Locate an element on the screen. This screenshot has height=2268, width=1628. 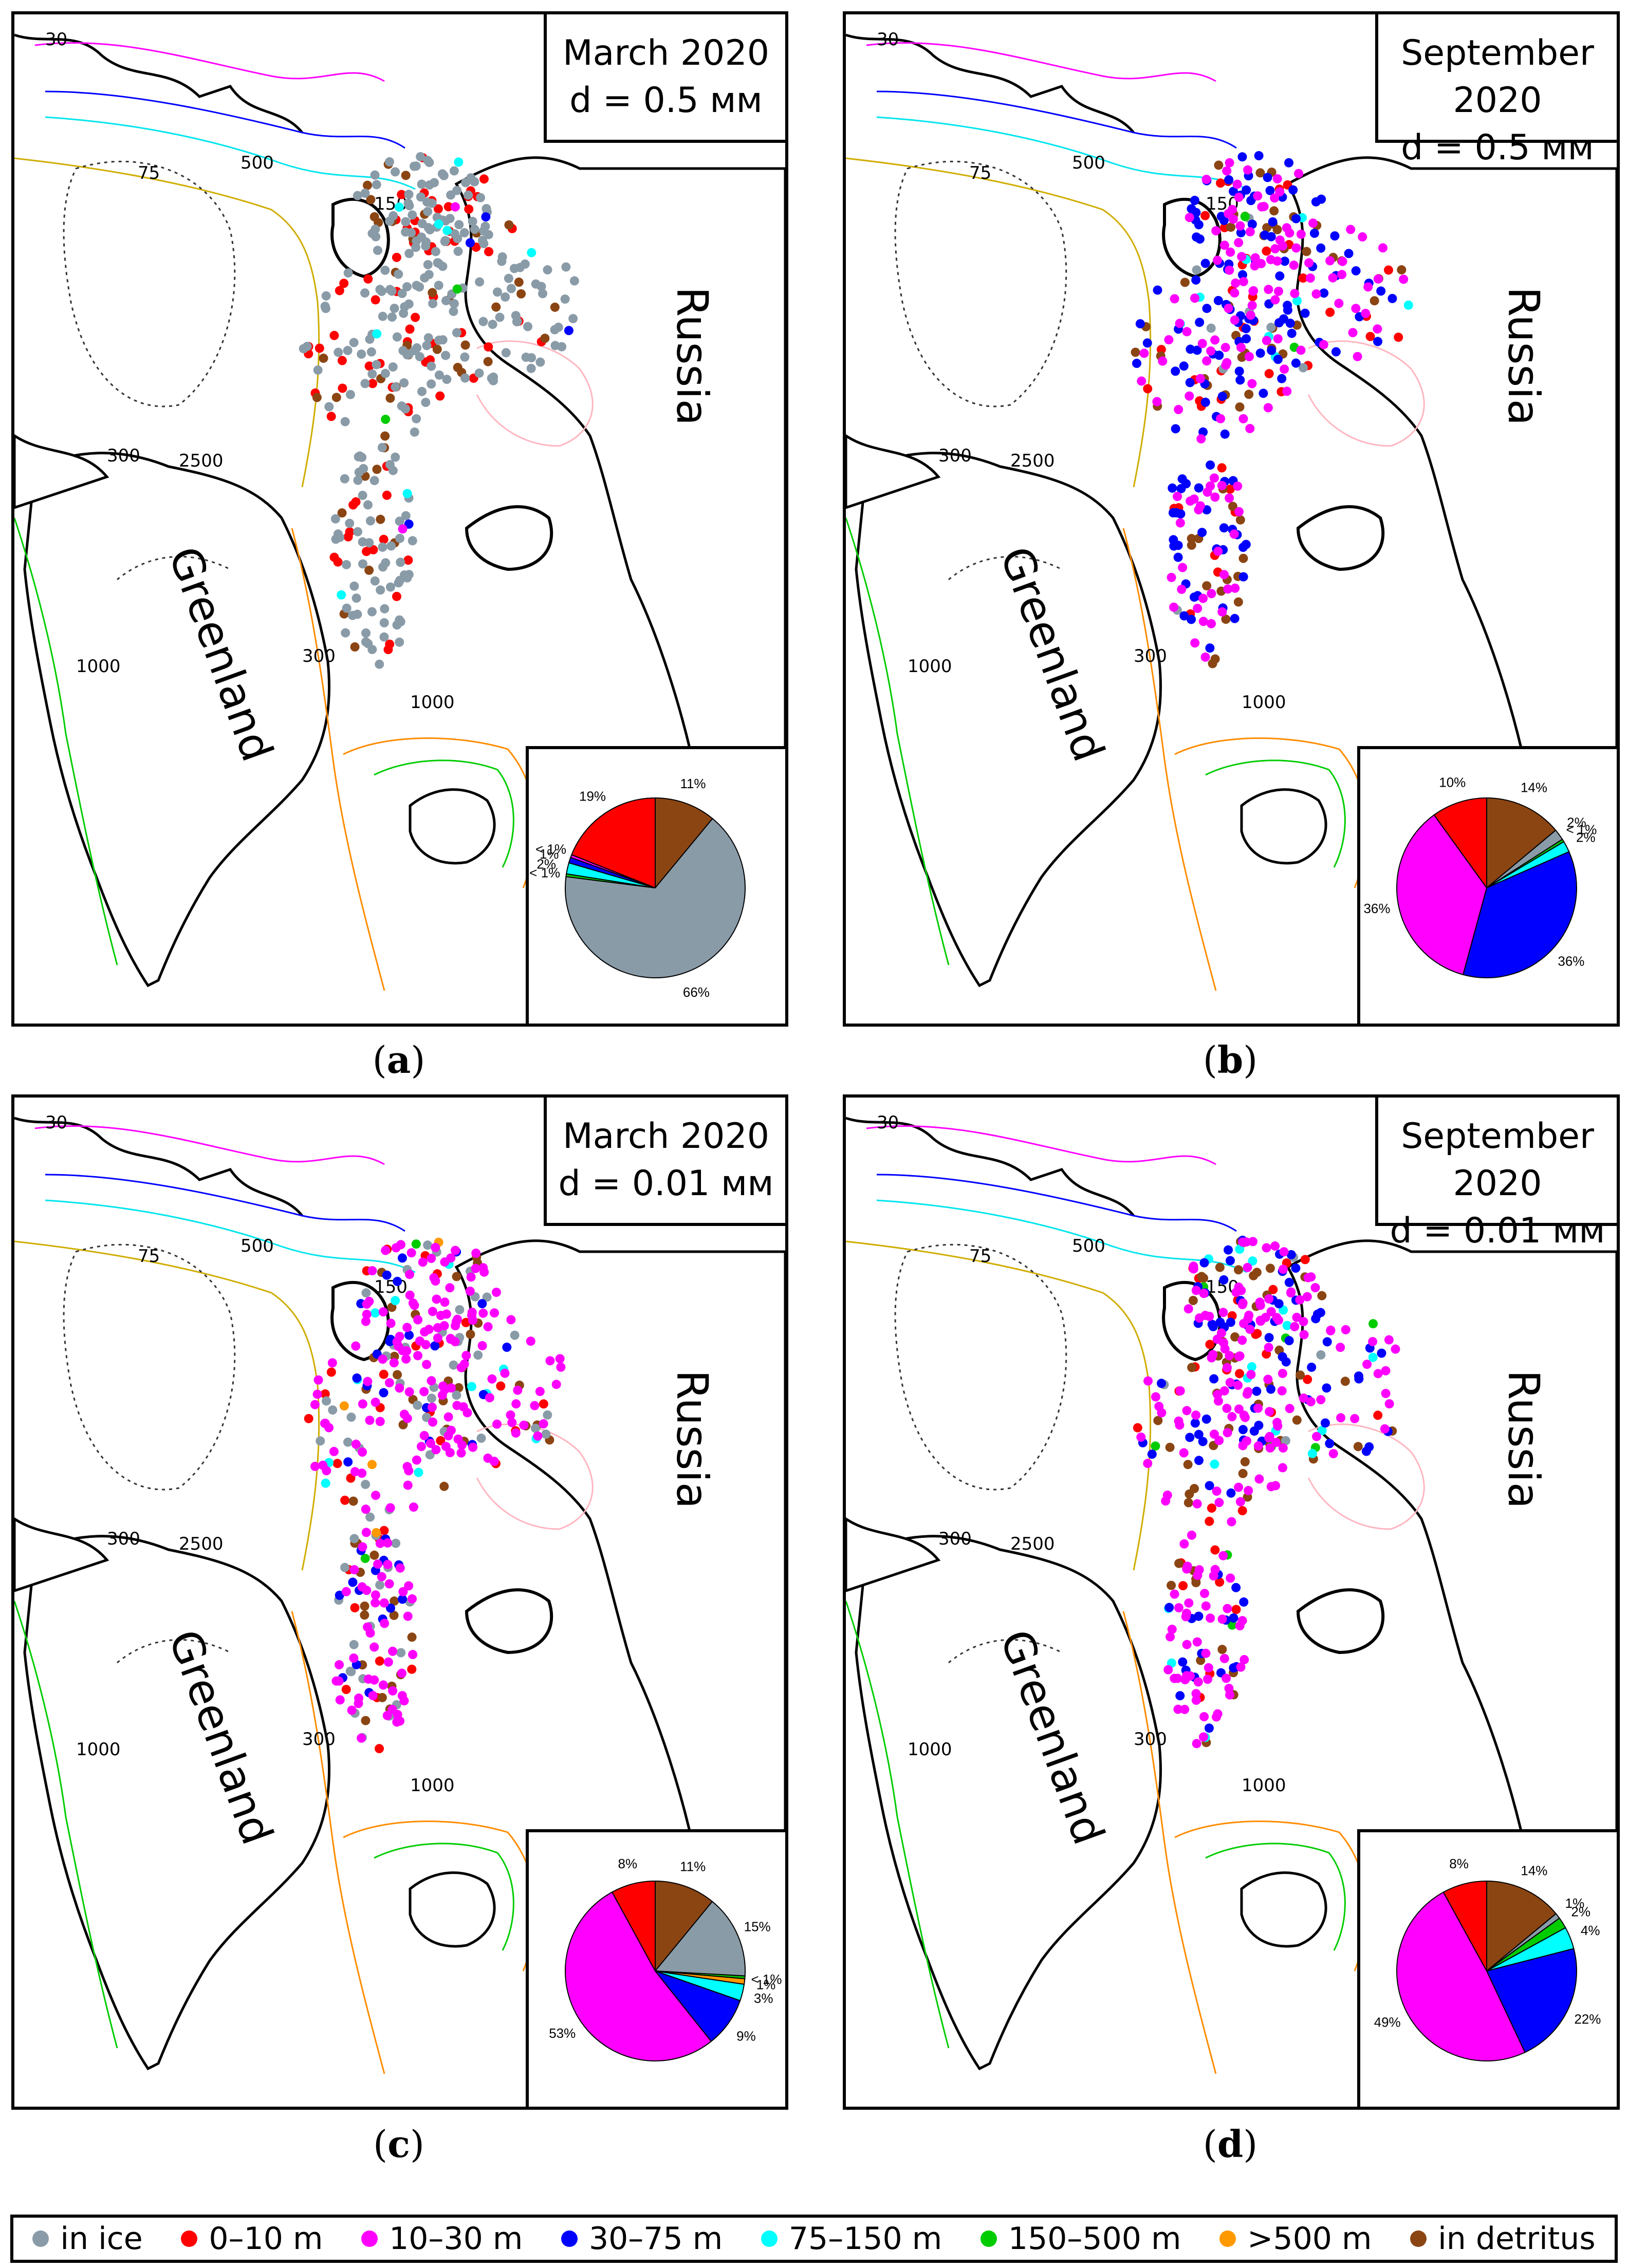
pie-label: < 1% is located at coordinates (550, 849).